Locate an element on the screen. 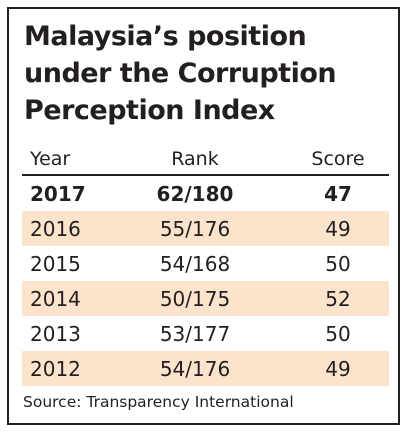 This screenshot has width=410, height=435. cell-rank: 53/177 is located at coordinates (195, 333).